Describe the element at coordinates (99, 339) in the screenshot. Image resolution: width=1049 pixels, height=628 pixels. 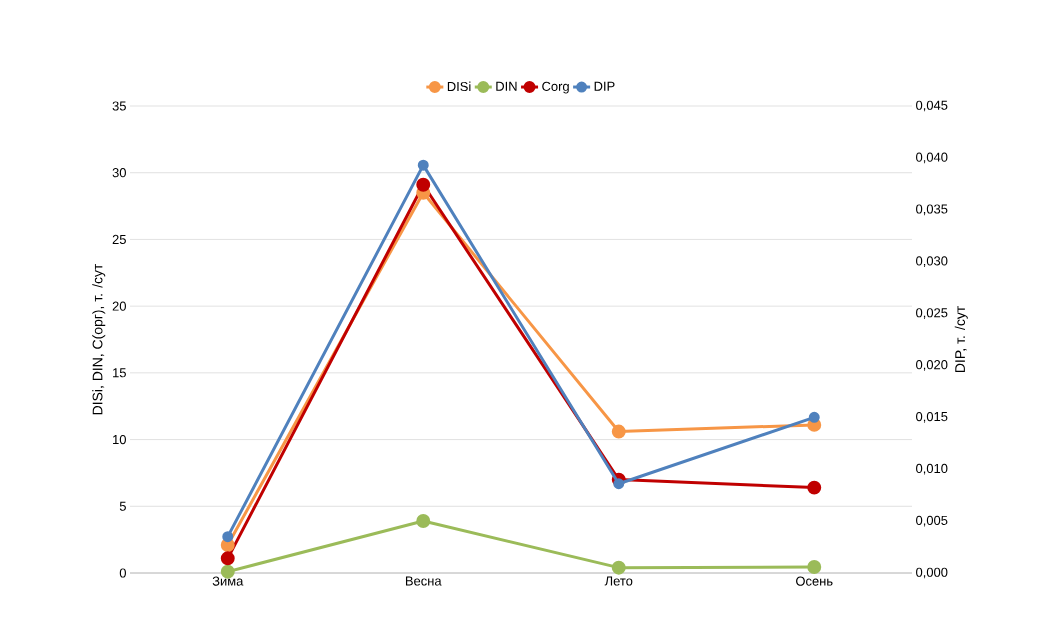
I see `y-axis-title: DISi, DIN, C(орг), т. /сут` at that location.